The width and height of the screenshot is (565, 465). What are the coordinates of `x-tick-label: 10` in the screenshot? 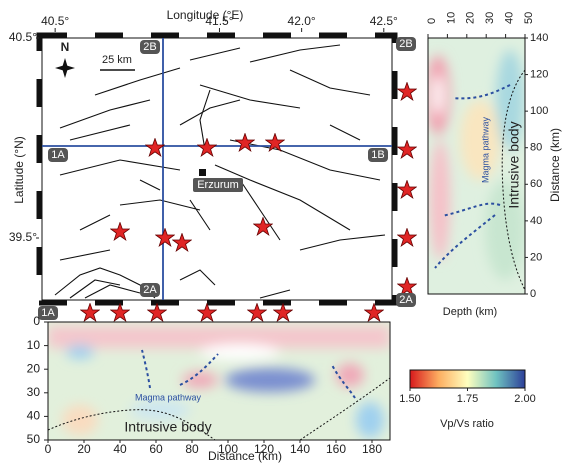 It's located at (451, 18).